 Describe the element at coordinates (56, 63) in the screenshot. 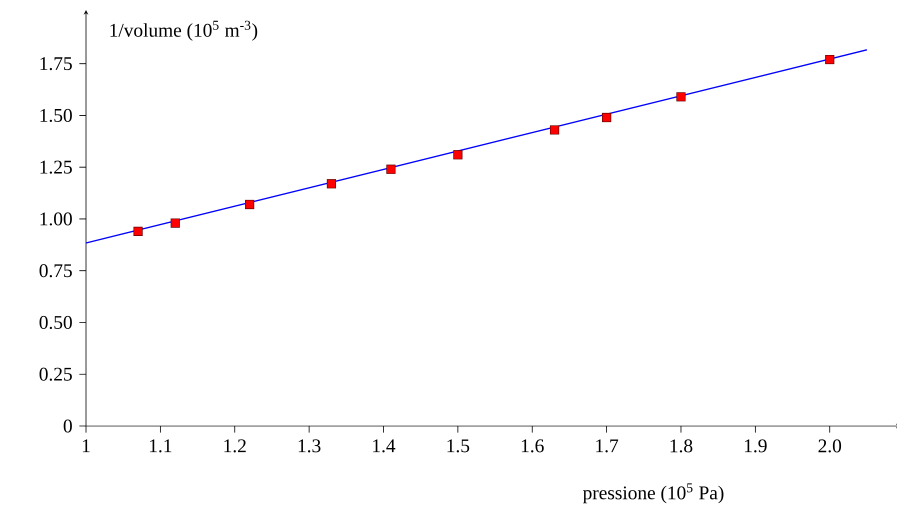

I see `y-tick-label: 1.75` at that location.